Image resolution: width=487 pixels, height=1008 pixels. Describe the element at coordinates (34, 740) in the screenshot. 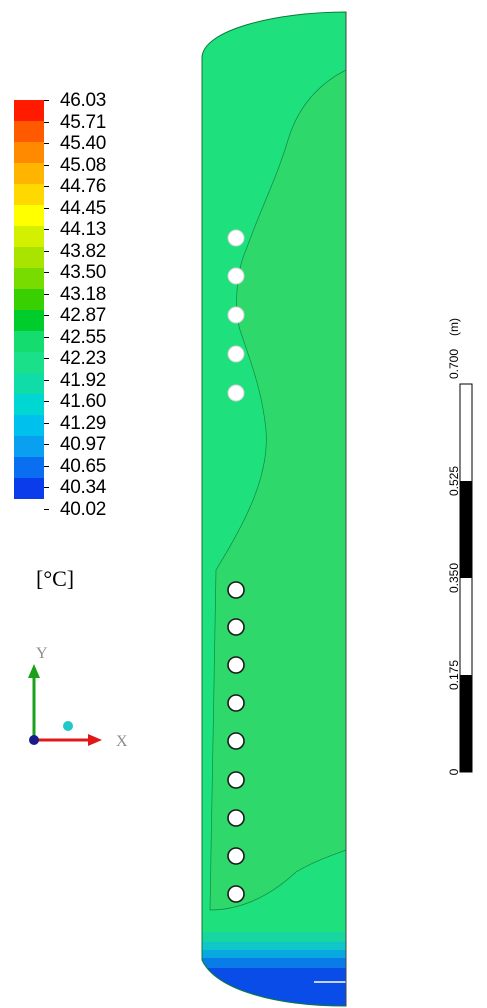

I see `z-axis-origin` at that location.